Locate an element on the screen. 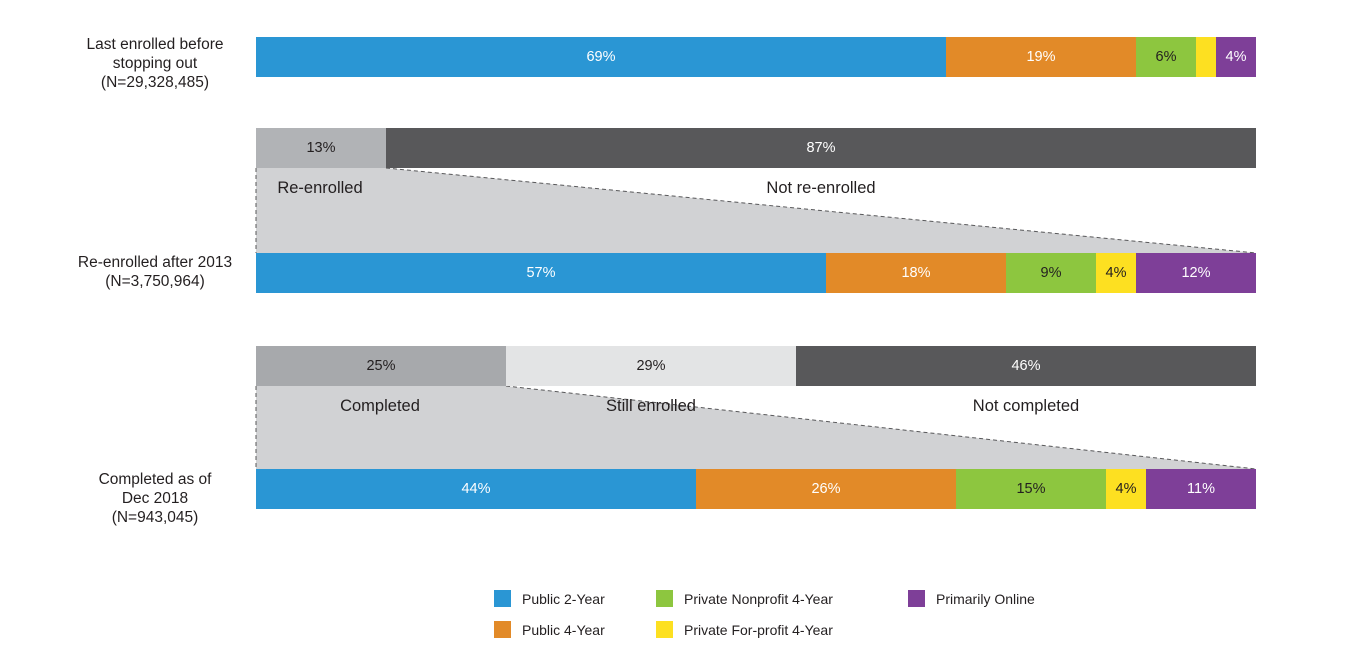  status-value-label: 46% is located at coordinates (1025, 366).